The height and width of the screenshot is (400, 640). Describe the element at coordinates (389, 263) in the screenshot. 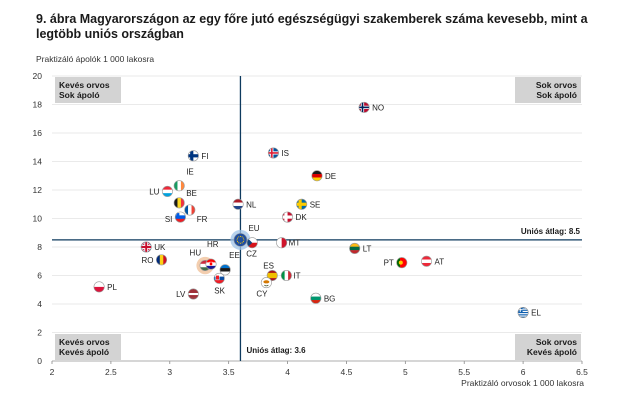

I see `point-label: PT` at that location.